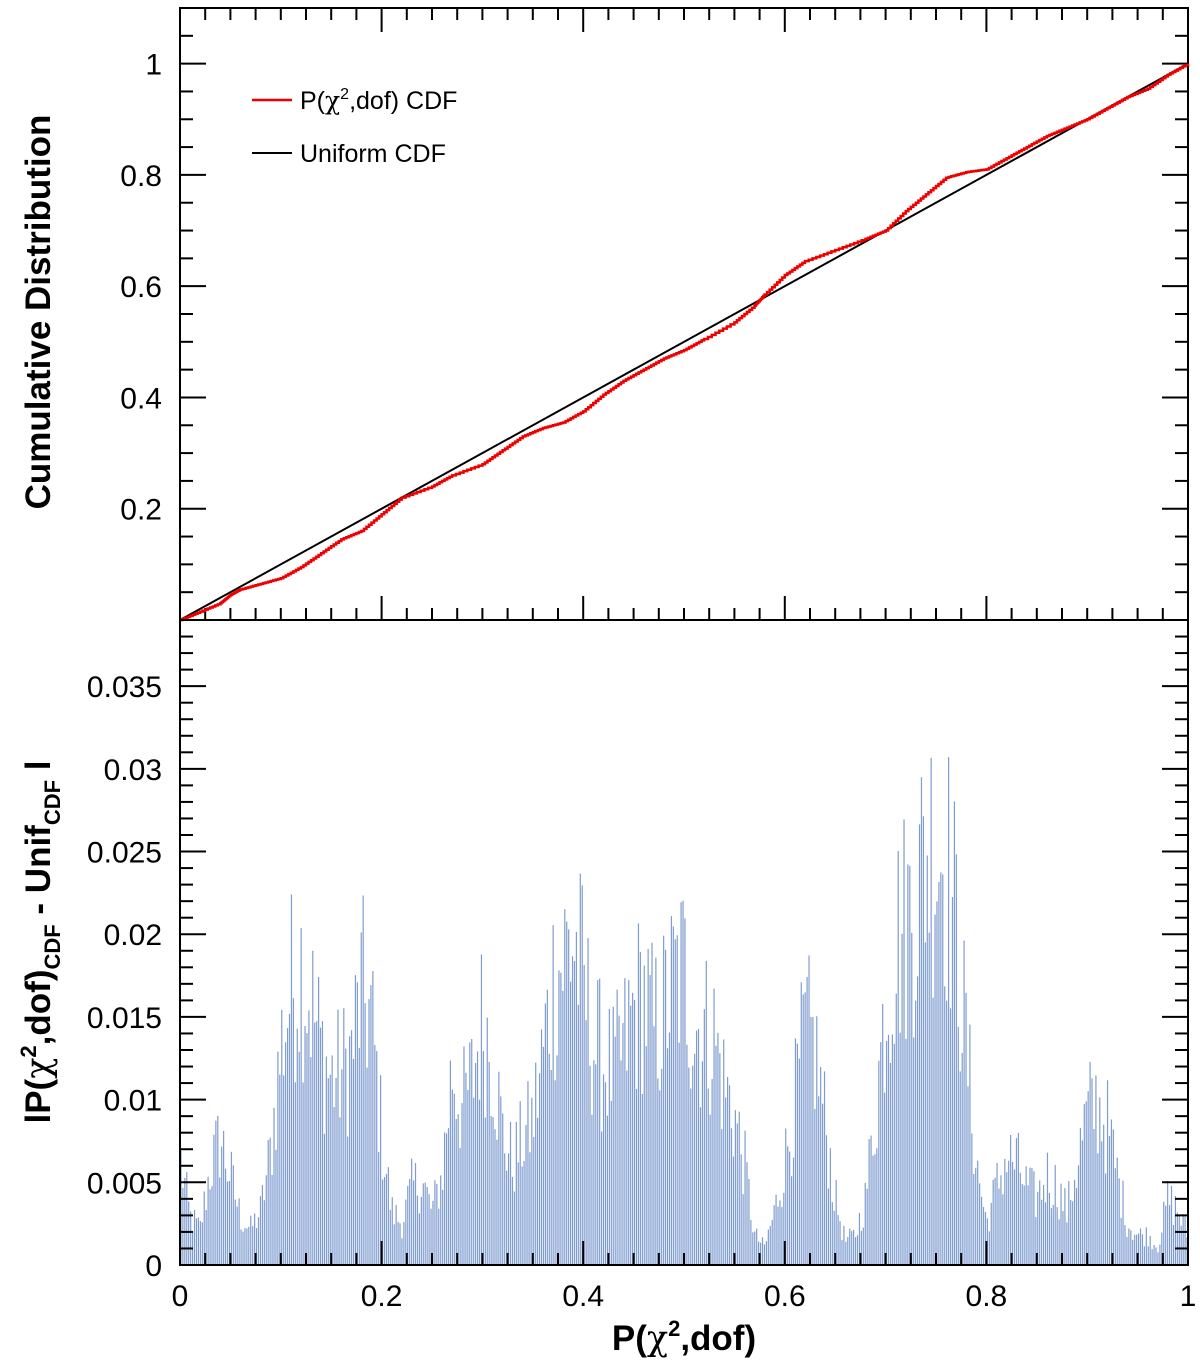  Describe the element at coordinates (684, 1296) in the screenshot. I see `bottom-x-tick-labels: 0 0.2 0.4 0.6 0.8 1` at that location.